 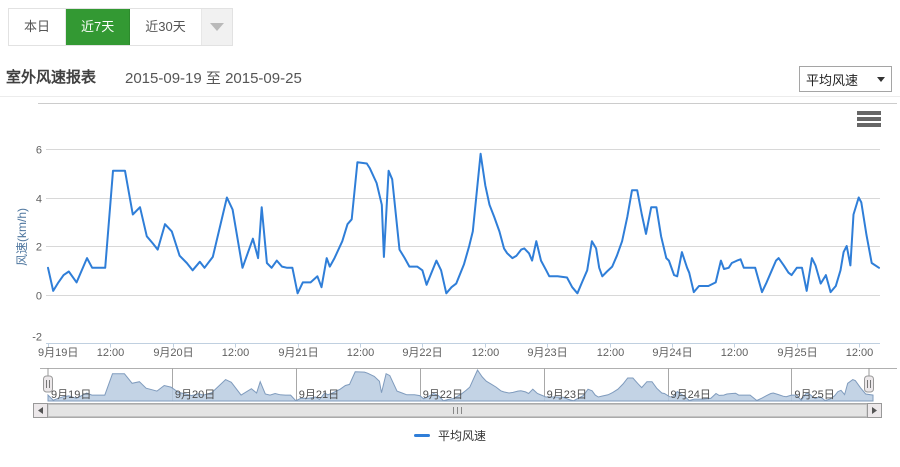 I want to click on navigator-day-labels: 9月19日 9月20日 9月21日 9月22日 9月23日 9月24日 9月25日, so click(x=443, y=395).